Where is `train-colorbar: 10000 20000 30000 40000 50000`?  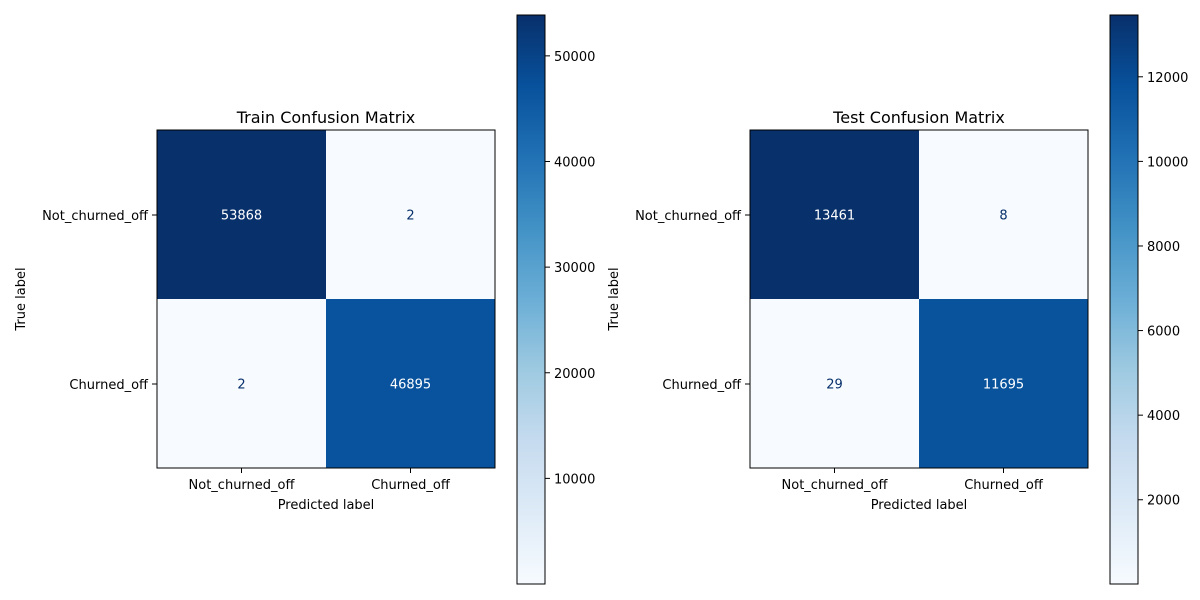 train-colorbar: 10000 20000 30000 40000 50000 is located at coordinates (555, 299).